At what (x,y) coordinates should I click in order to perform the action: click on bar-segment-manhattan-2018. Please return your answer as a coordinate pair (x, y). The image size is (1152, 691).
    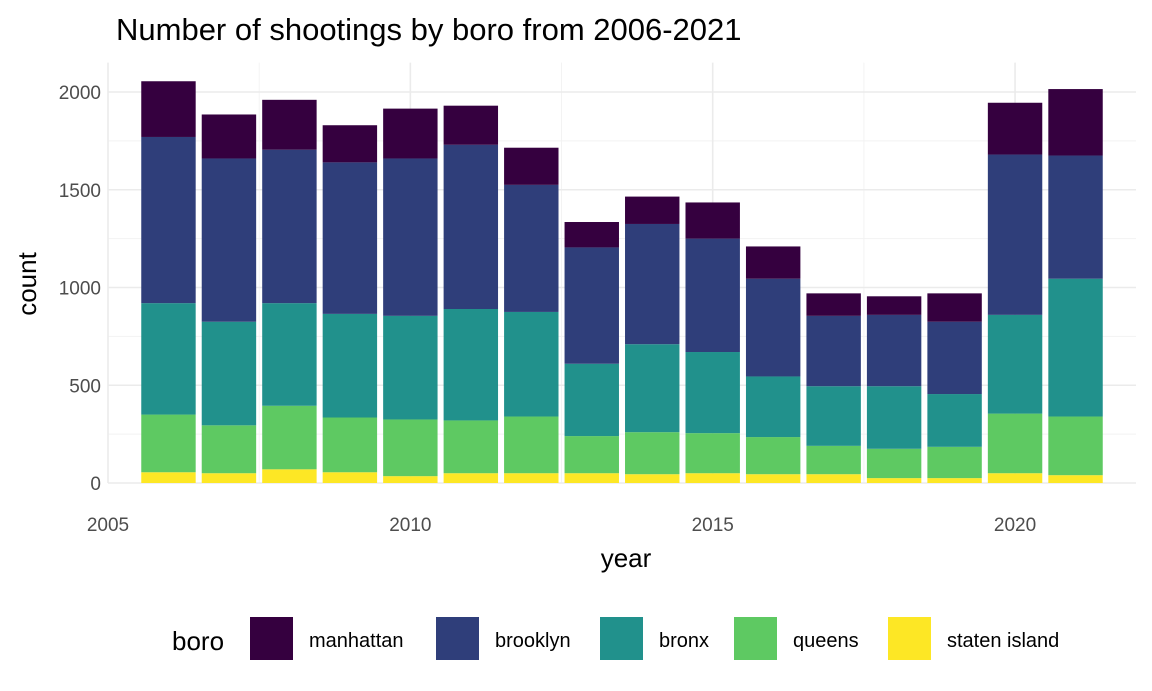
    Looking at the image, I should click on (894, 305).